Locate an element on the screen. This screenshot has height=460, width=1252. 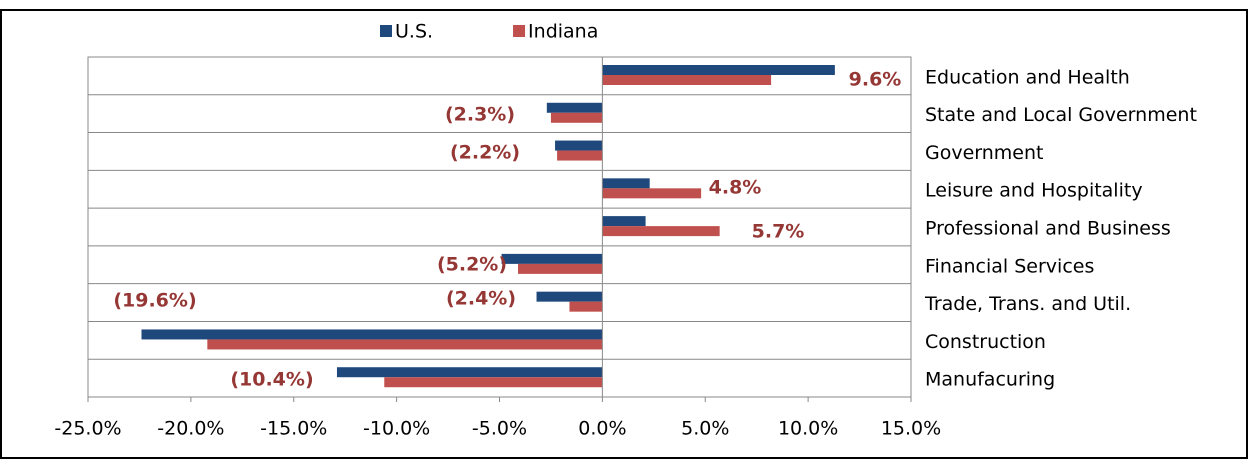
annotation: (2.4%) is located at coordinates (481, 299).